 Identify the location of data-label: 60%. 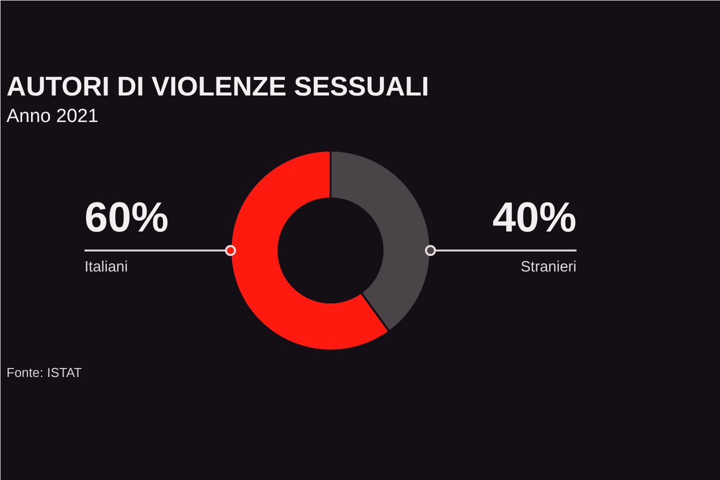
(126, 217).